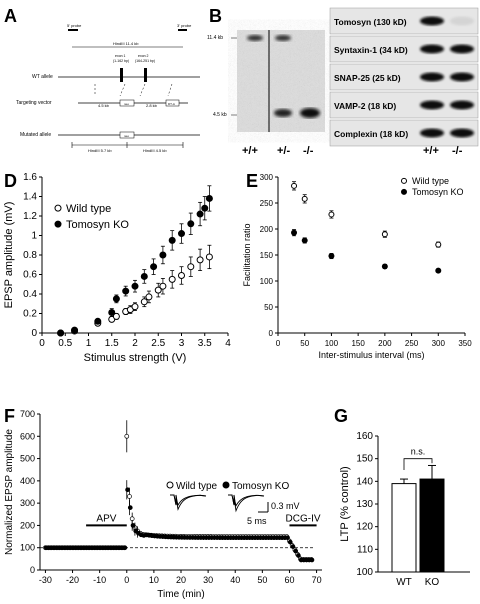  Describe the element at coordinates (439, 343) in the screenshot. I see `x-tick-label: 300` at that location.